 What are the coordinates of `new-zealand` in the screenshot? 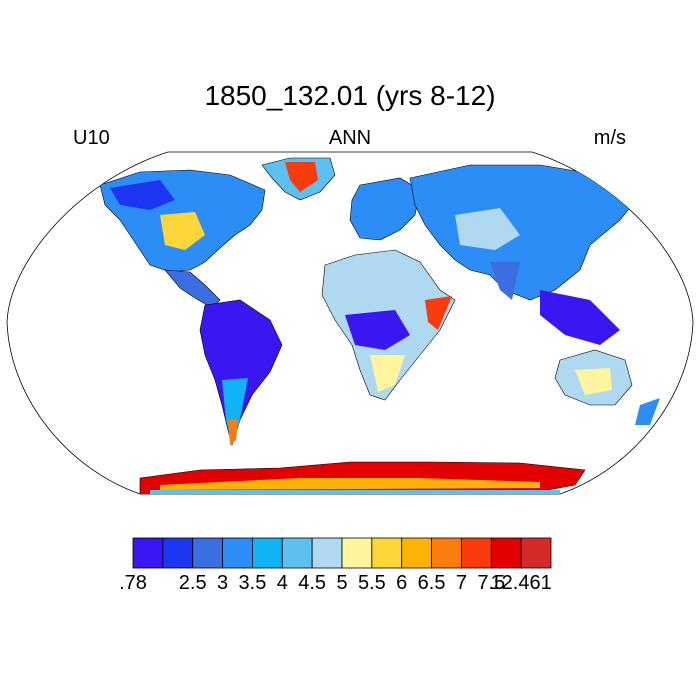 It's located at (647, 411).